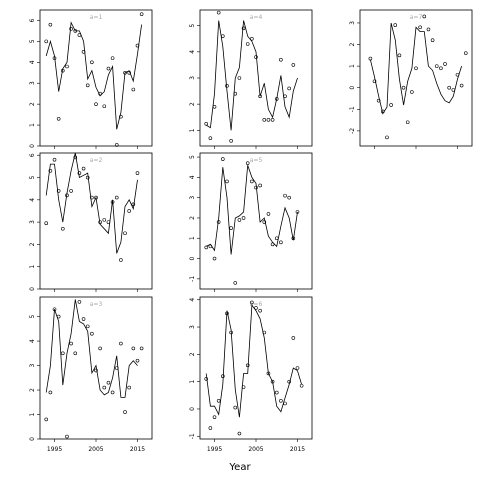  I want to click on x-tick-label: 1995, so click(214, 449).